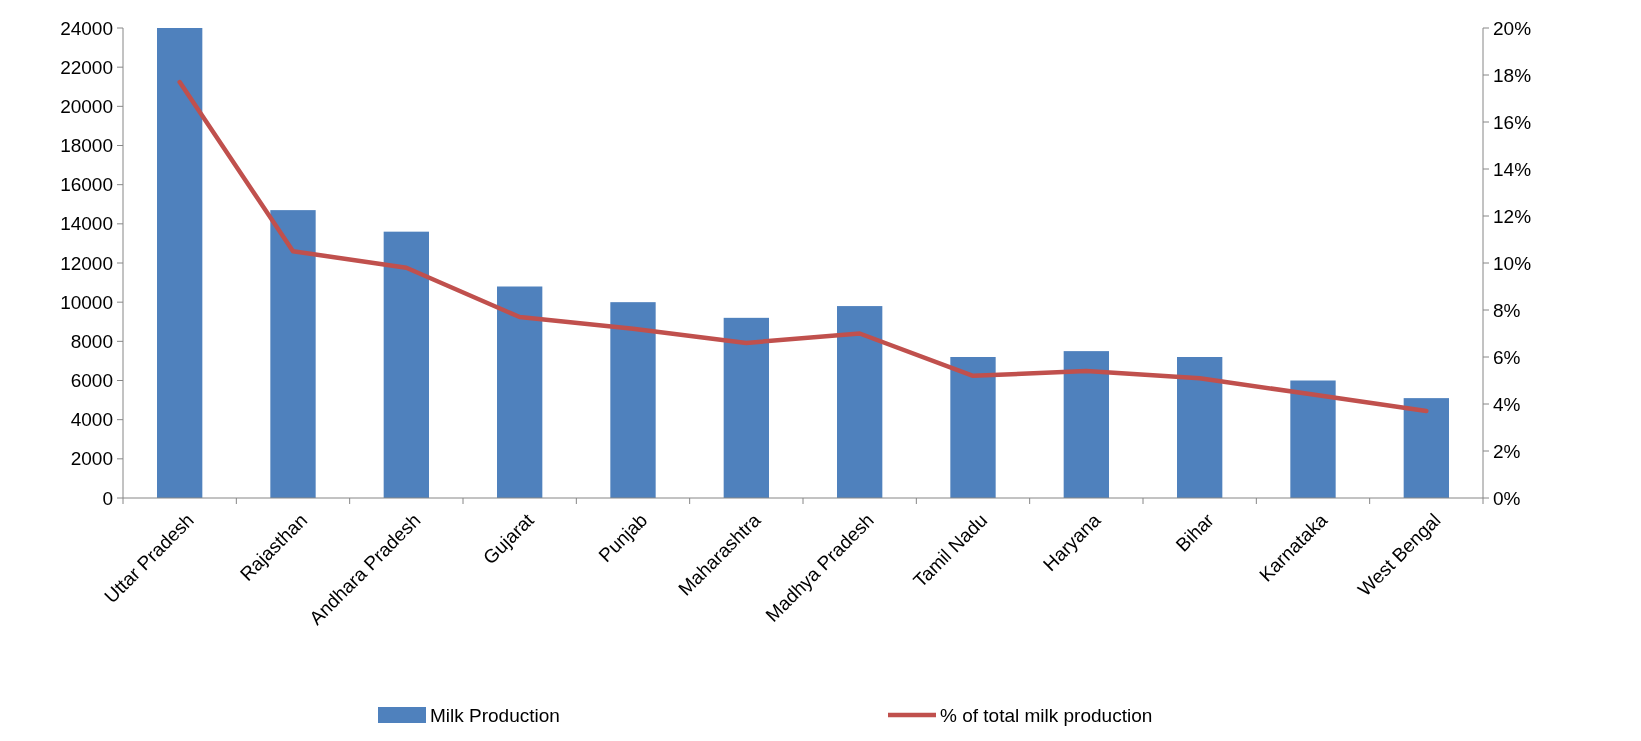 This screenshot has width=1641, height=741. Describe the element at coordinates (86, 224) in the screenshot. I see `y-tick-label: 14000` at that location.